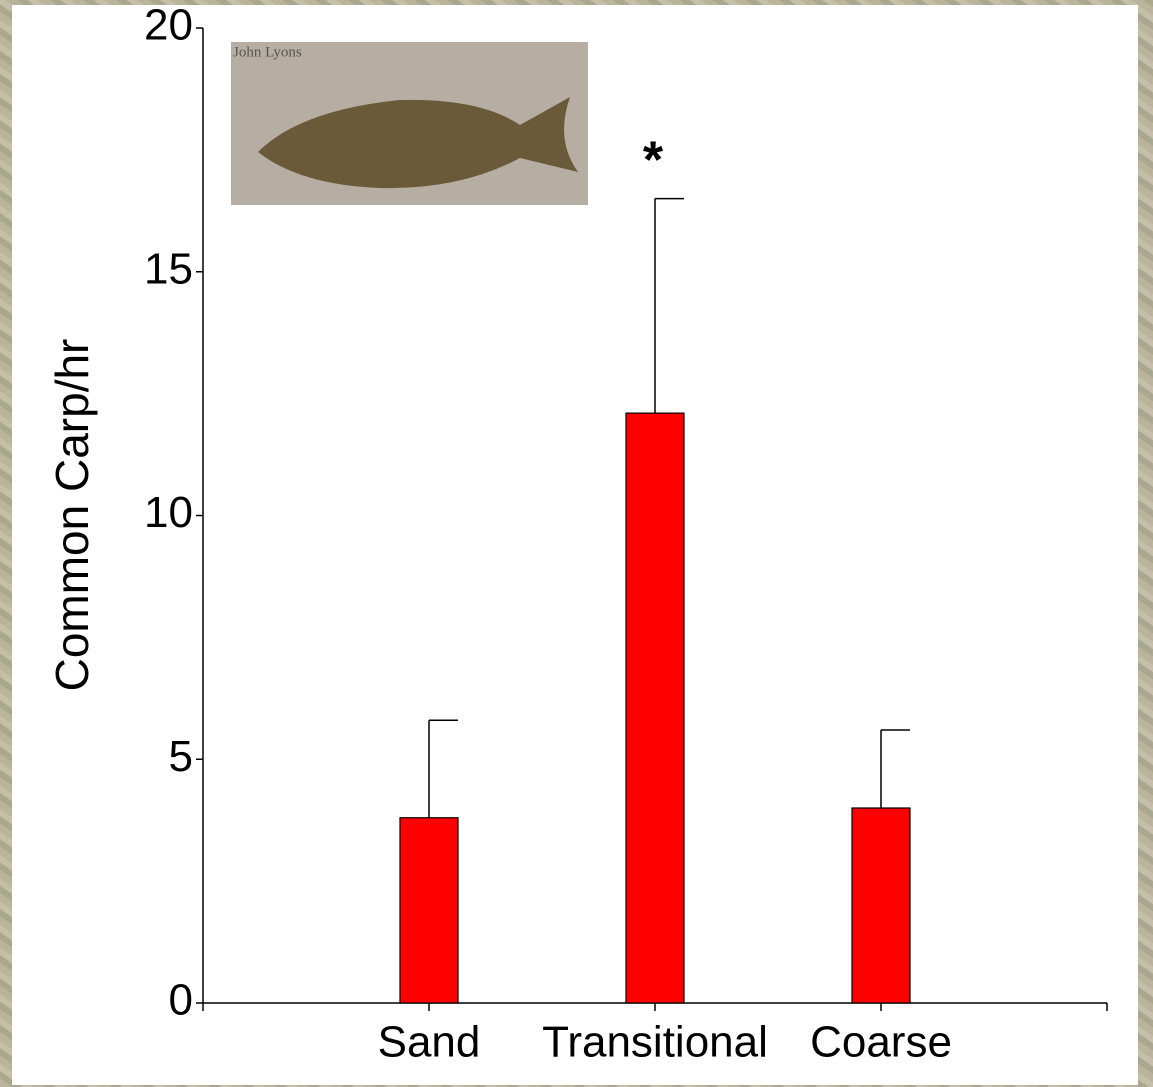  I want to click on image-credit: John Lyons, so click(267, 52).